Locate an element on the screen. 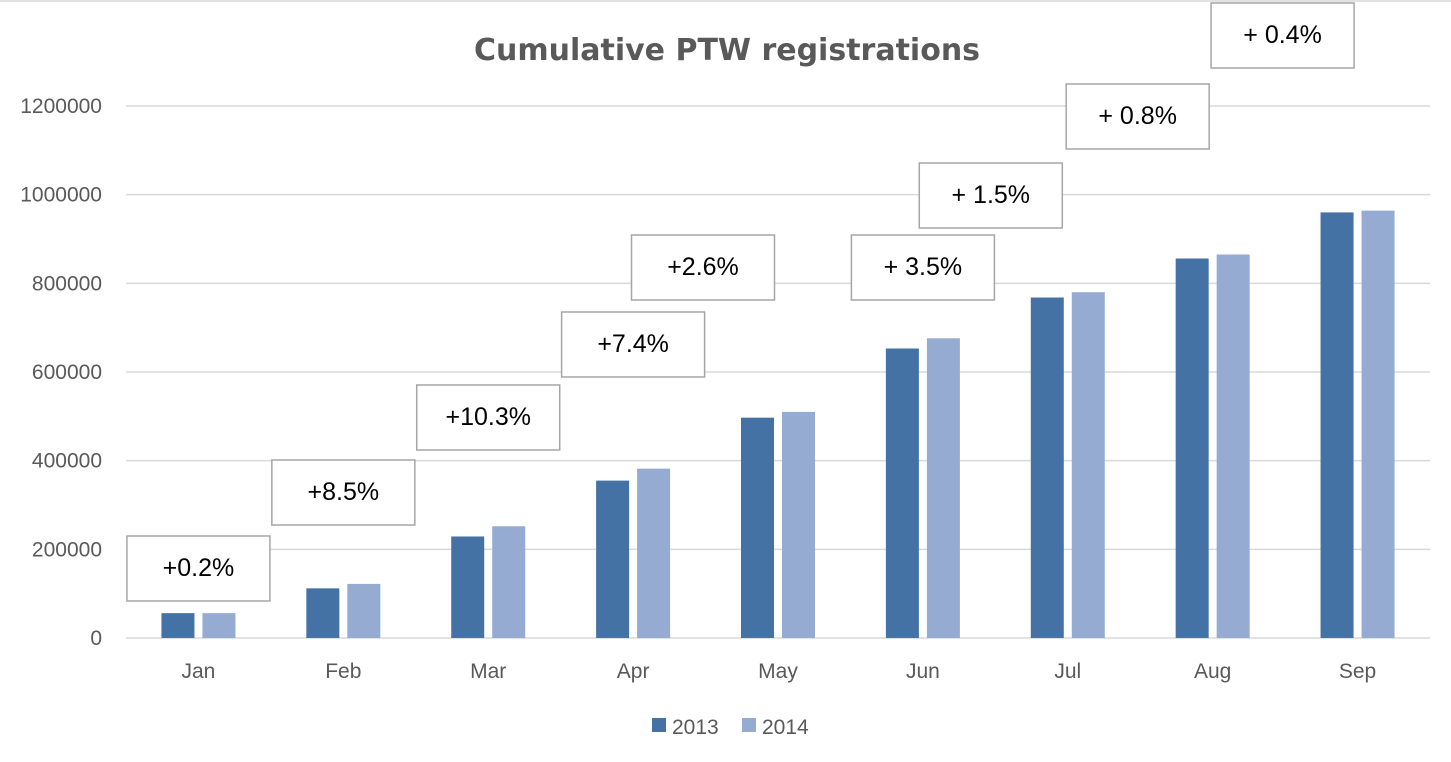  x-tick-label: Apr is located at coordinates (633, 671).